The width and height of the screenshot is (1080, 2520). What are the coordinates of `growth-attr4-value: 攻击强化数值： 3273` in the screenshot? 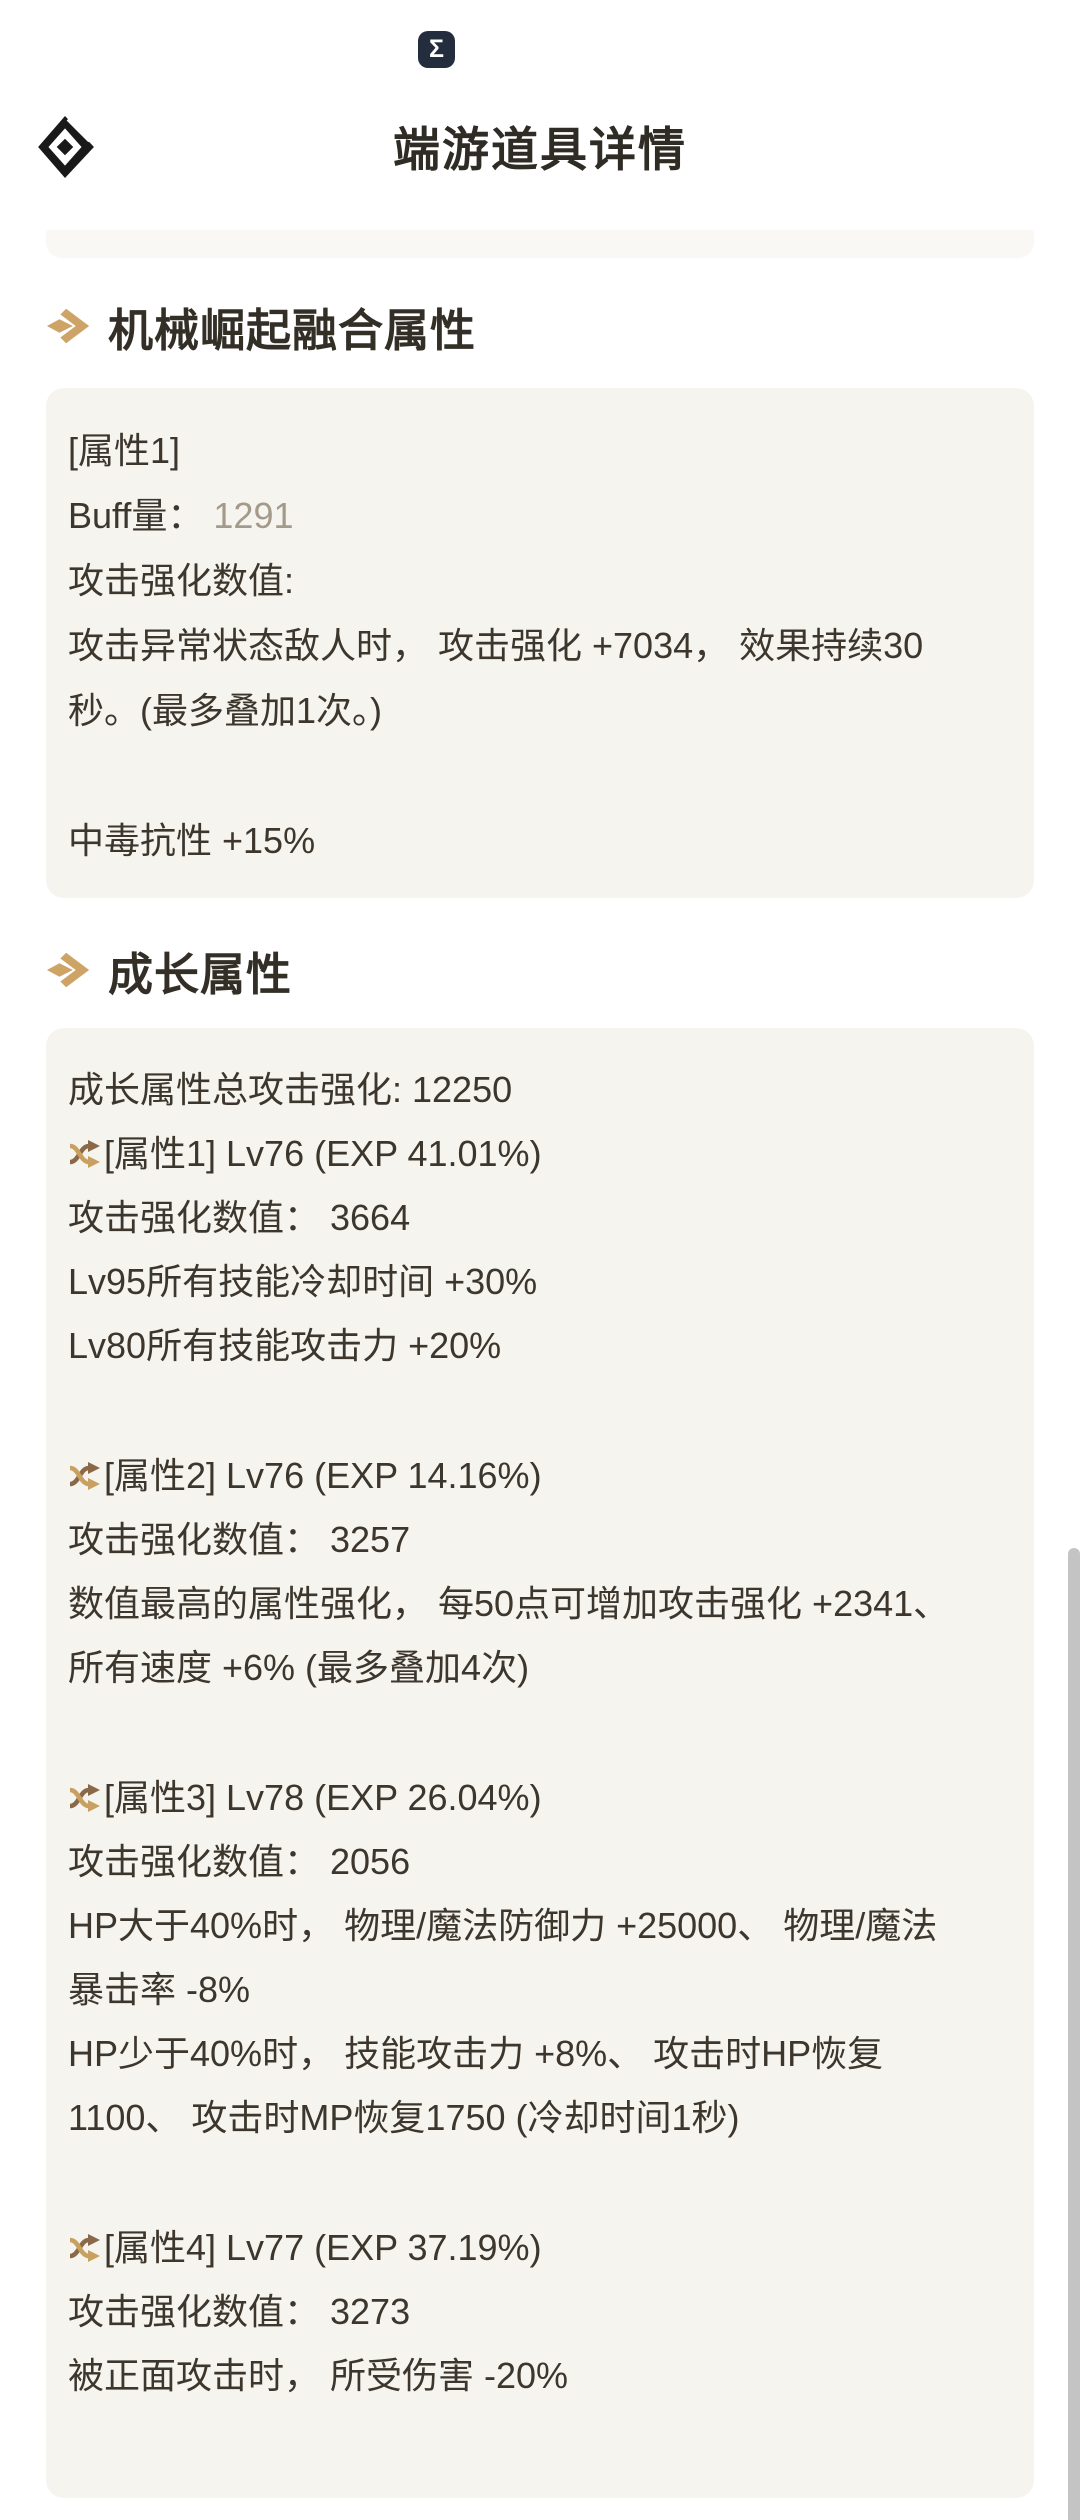 It's located at (239, 2311).